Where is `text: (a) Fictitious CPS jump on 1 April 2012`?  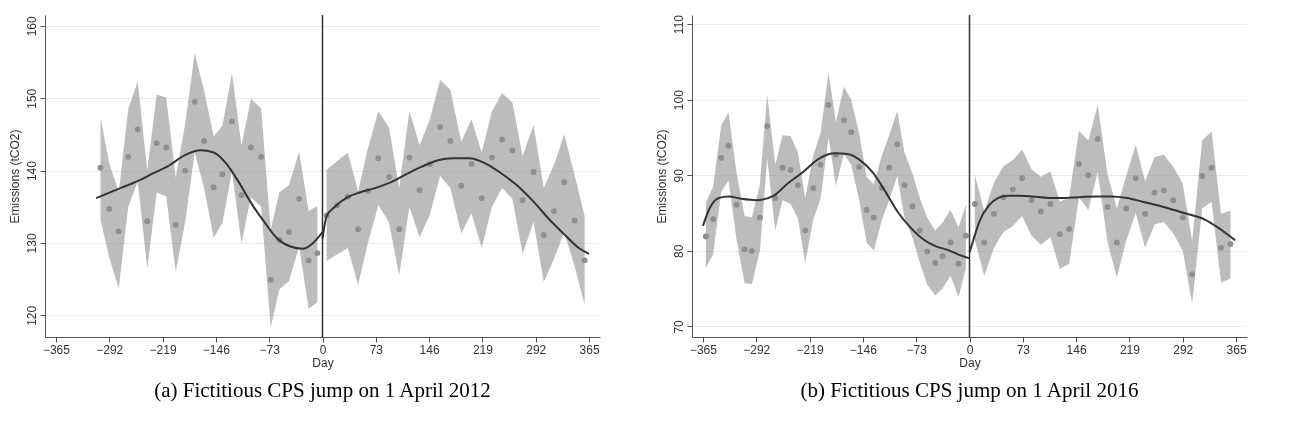
text: (a) Fictitious CPS jump on 1 April 2012 is located at coordinates (322, 390).